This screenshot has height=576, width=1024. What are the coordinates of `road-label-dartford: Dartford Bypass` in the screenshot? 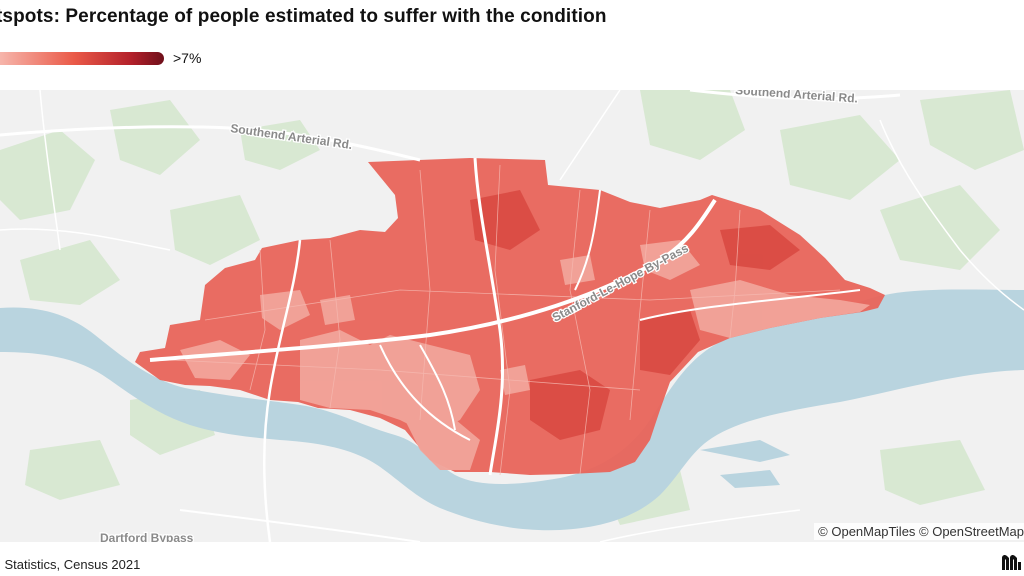 It's located at (147, 536).